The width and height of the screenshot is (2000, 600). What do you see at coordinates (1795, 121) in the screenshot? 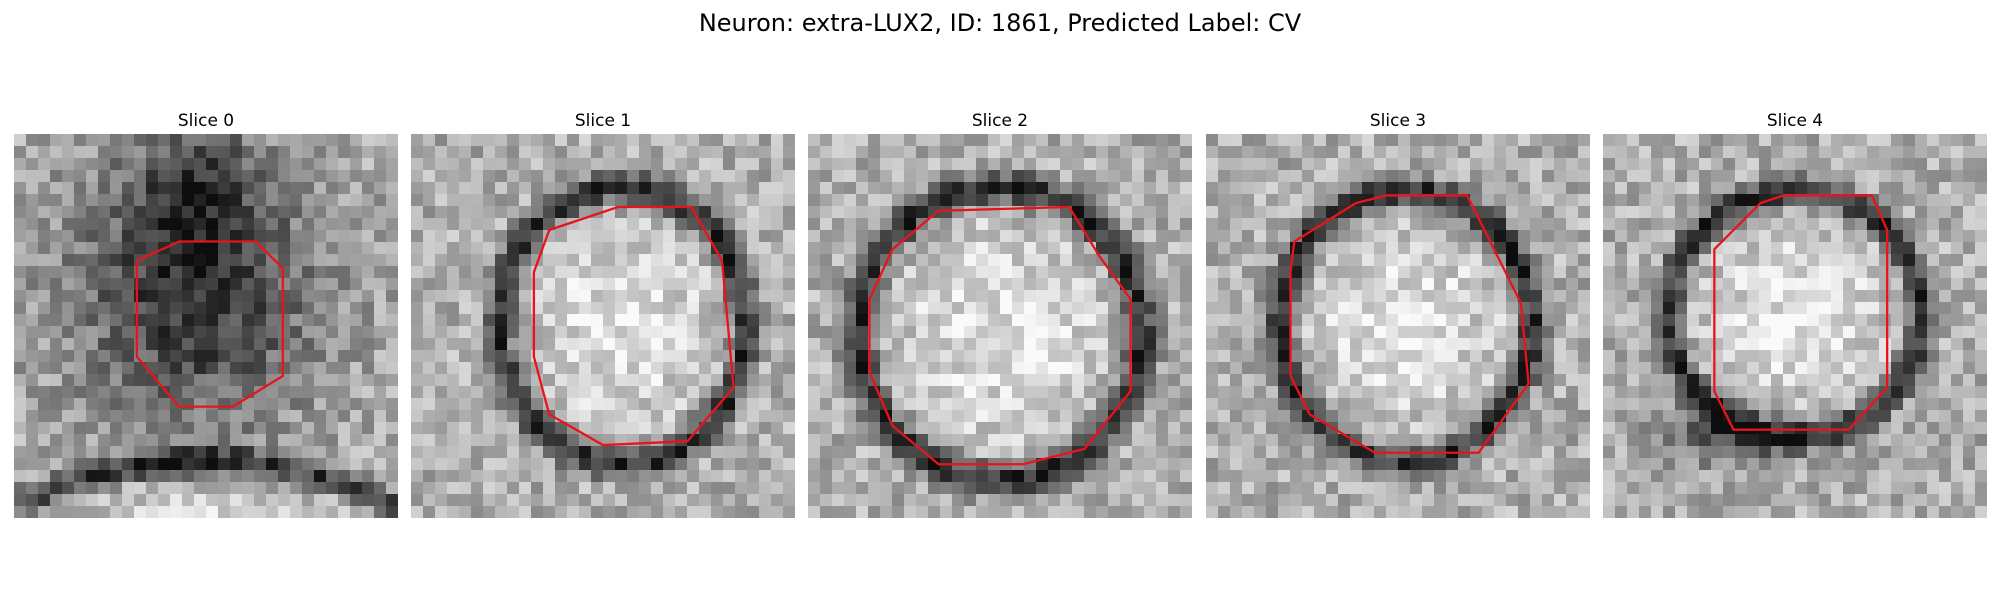
I see `slice-title: Slice 4` at bounding box center [1795, 121].